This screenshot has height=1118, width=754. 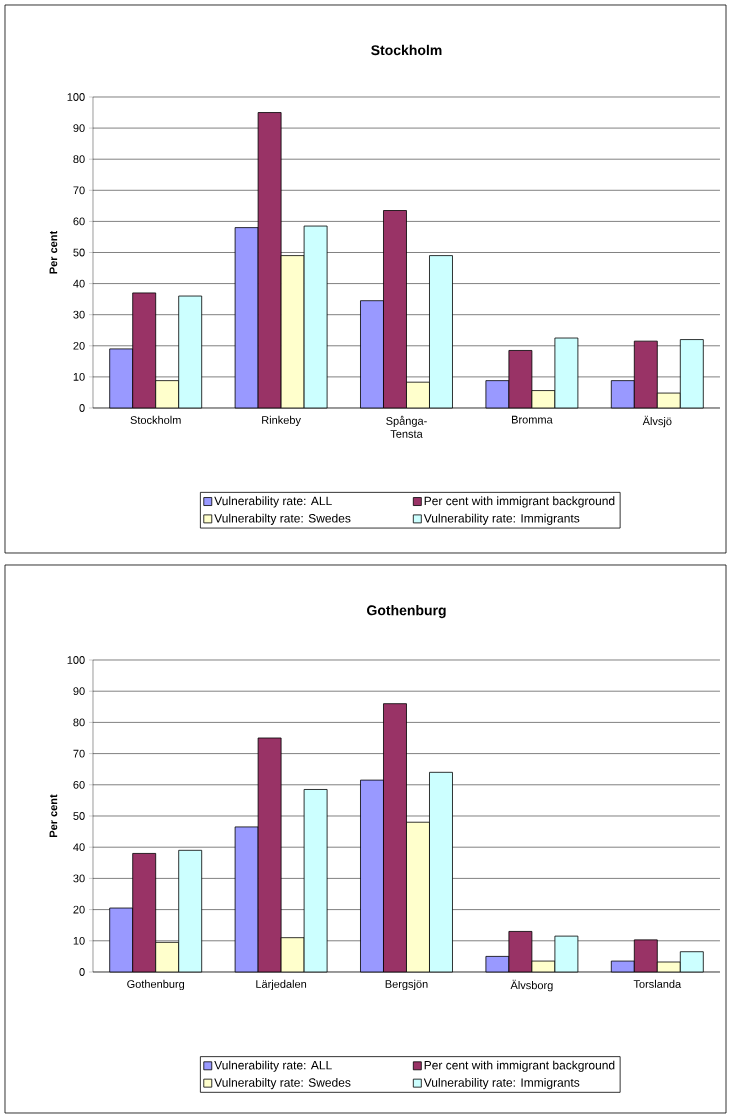 I want to click on x-tick-label: Torslanda, so click(x=657, y=983).